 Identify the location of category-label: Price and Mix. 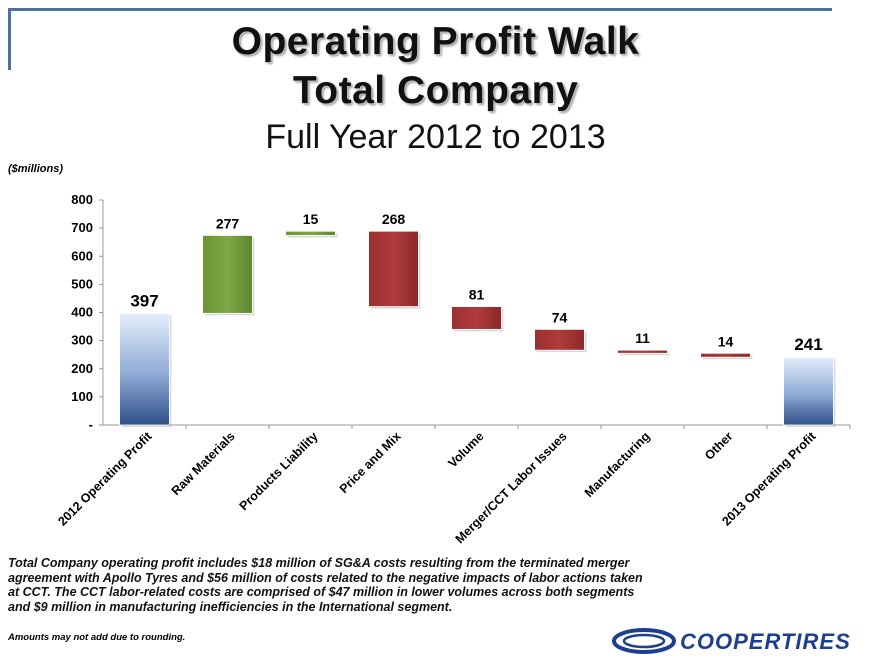
(370, 462).